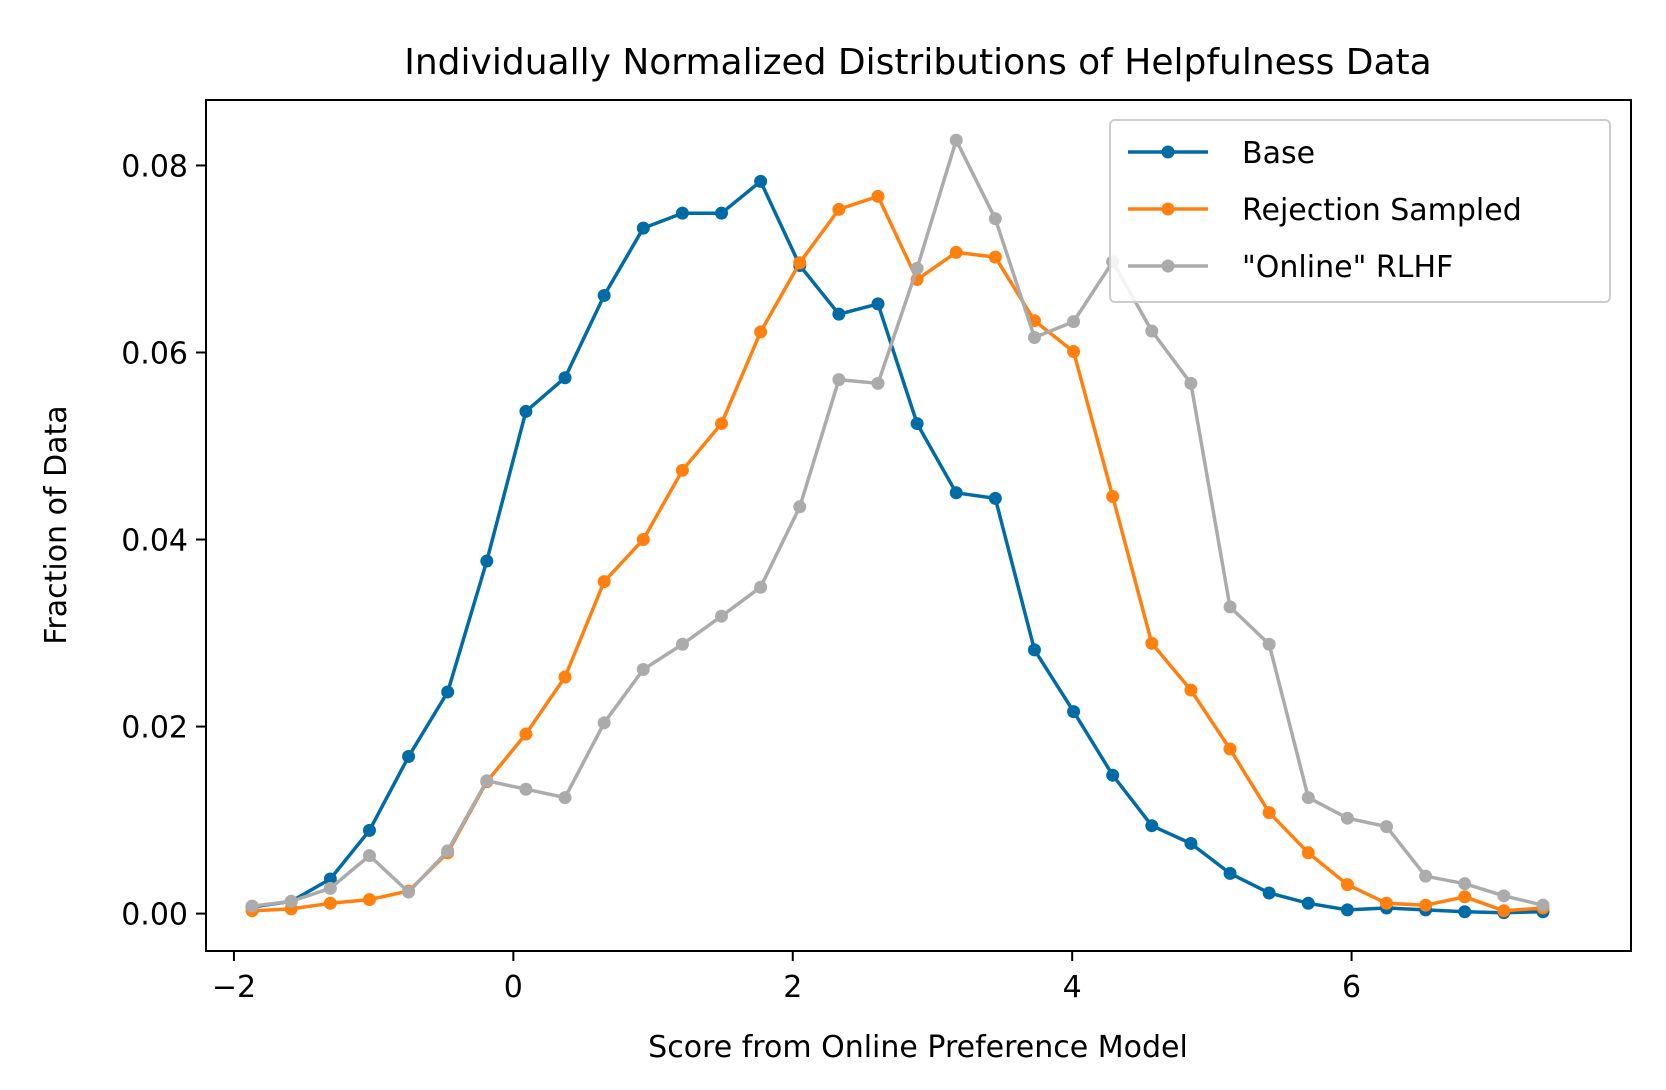 The width and height of the screenshot is (1666, 1090). What do you see at coordinates (154, 915) in the screenshot?
I see `y-tick-label: 0.00` at bounding box center [154, 915].